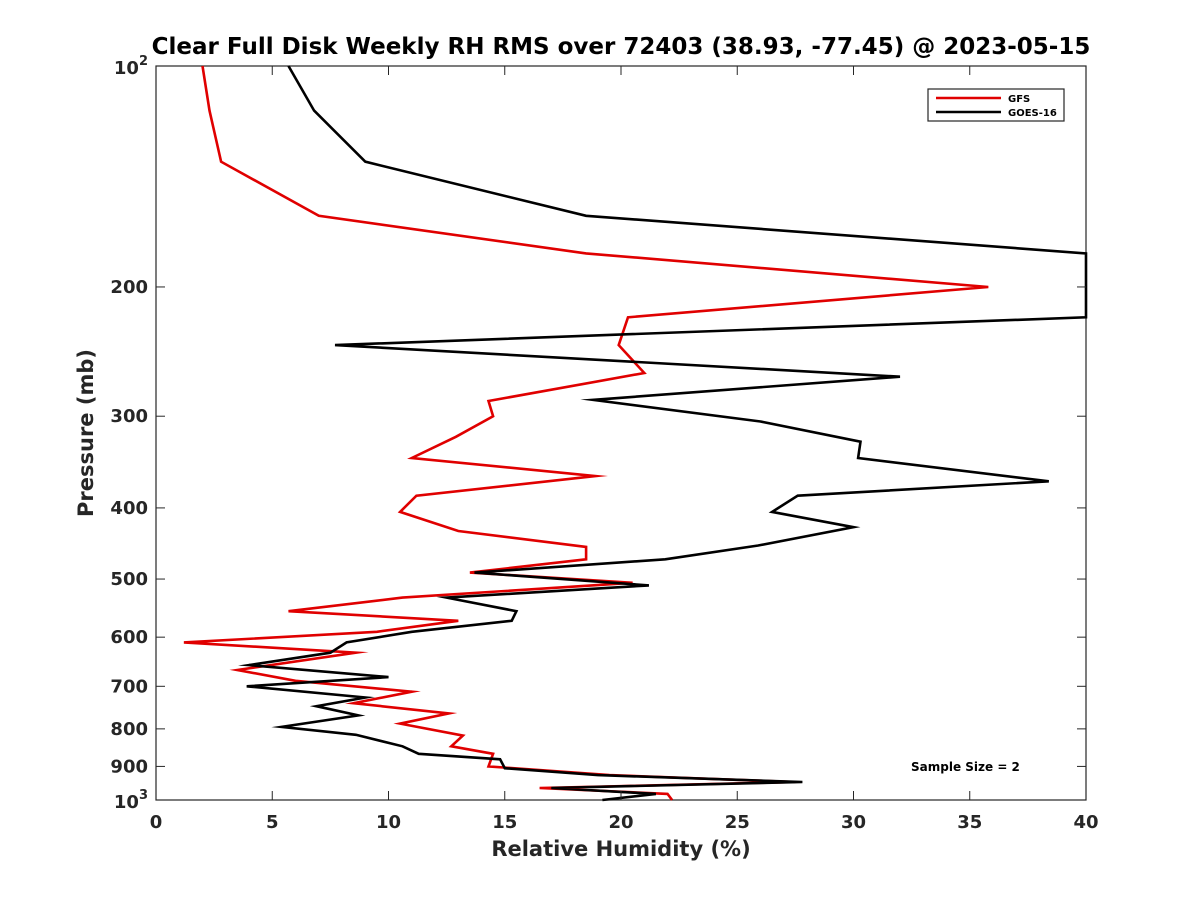 The width and height of the screenshot is (1200, 900). What do you see at coordinates (737, 822) in the screenshot?
I see `x-tick-label: 25` at bounding box center [737, 822].